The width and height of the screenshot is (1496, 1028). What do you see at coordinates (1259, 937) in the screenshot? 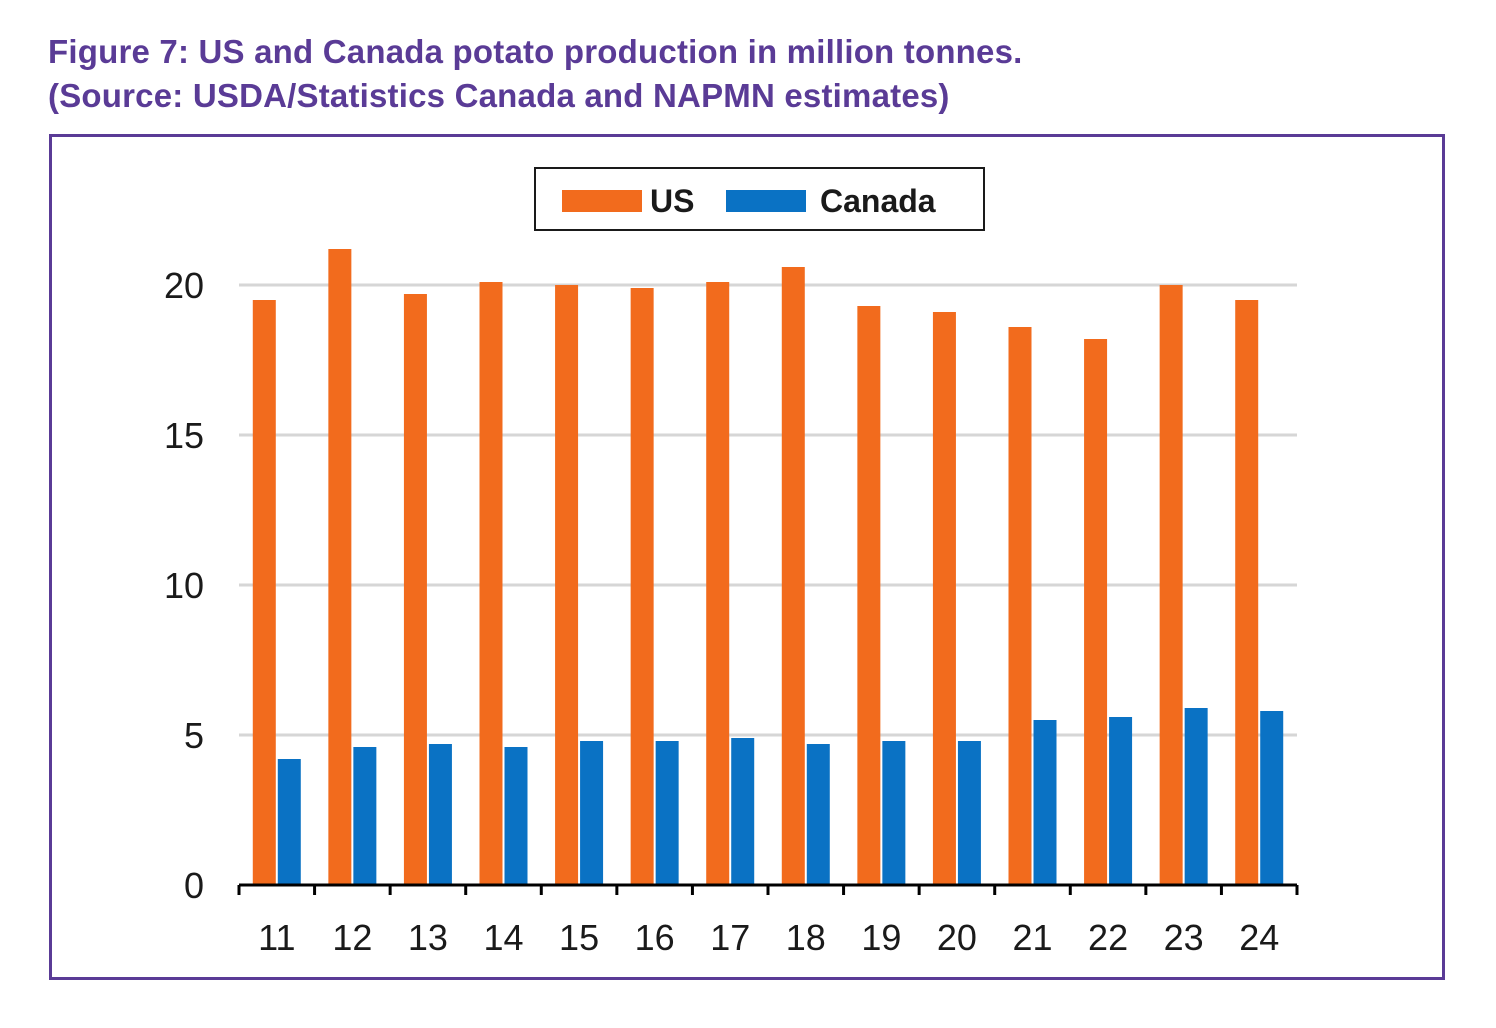
I see `x-tick-label: 24` at bounding box center [1259, 937].